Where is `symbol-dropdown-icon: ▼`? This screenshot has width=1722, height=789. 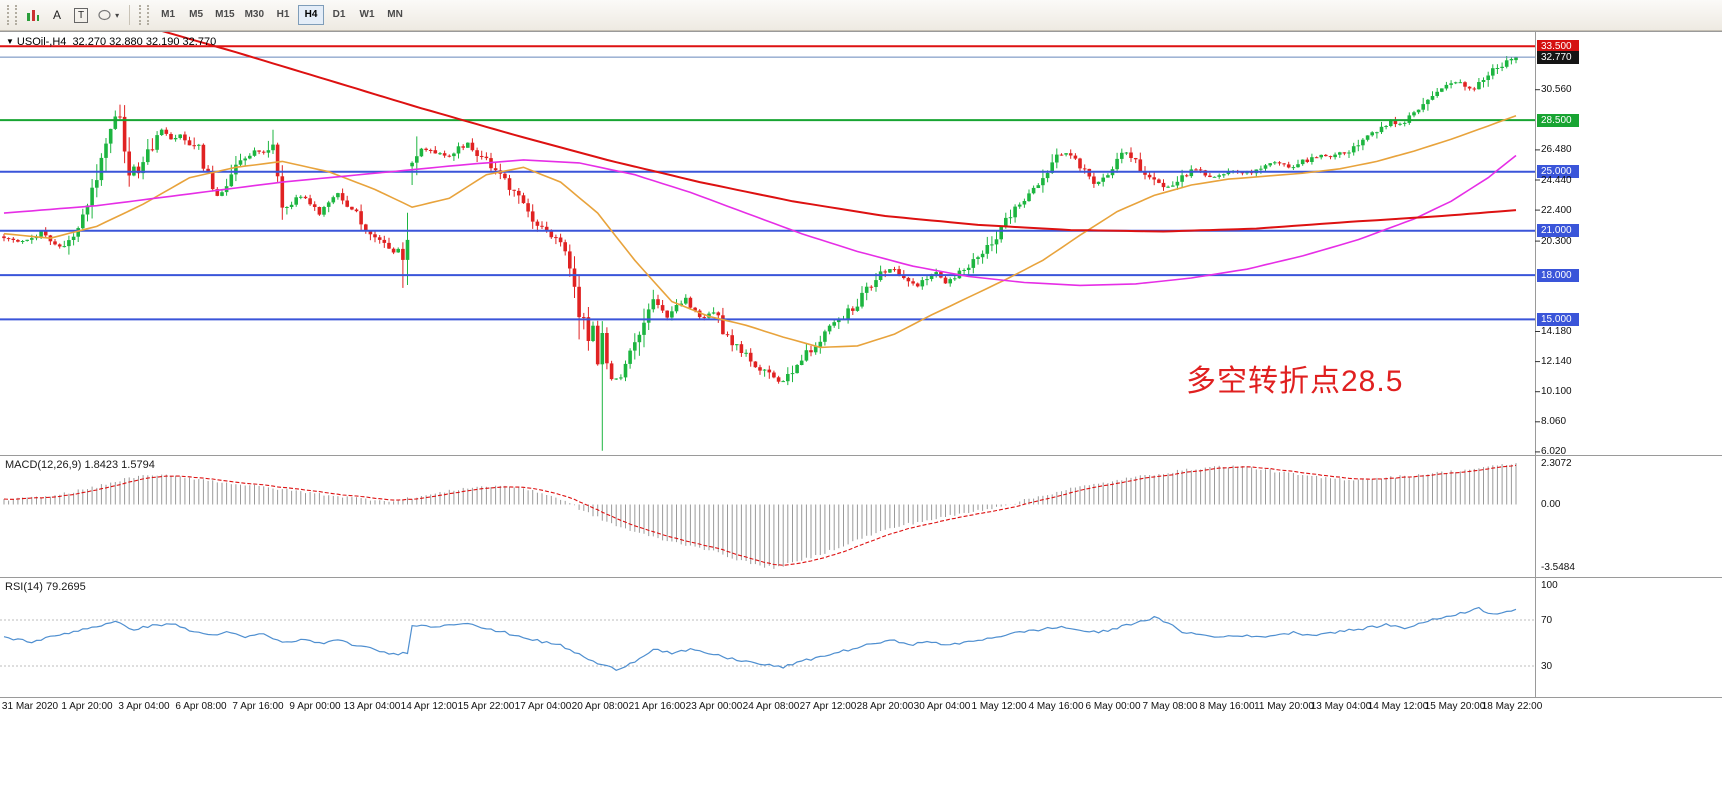
symbol-dropdown-icon: ▼ is located at coordinates (10, 41).